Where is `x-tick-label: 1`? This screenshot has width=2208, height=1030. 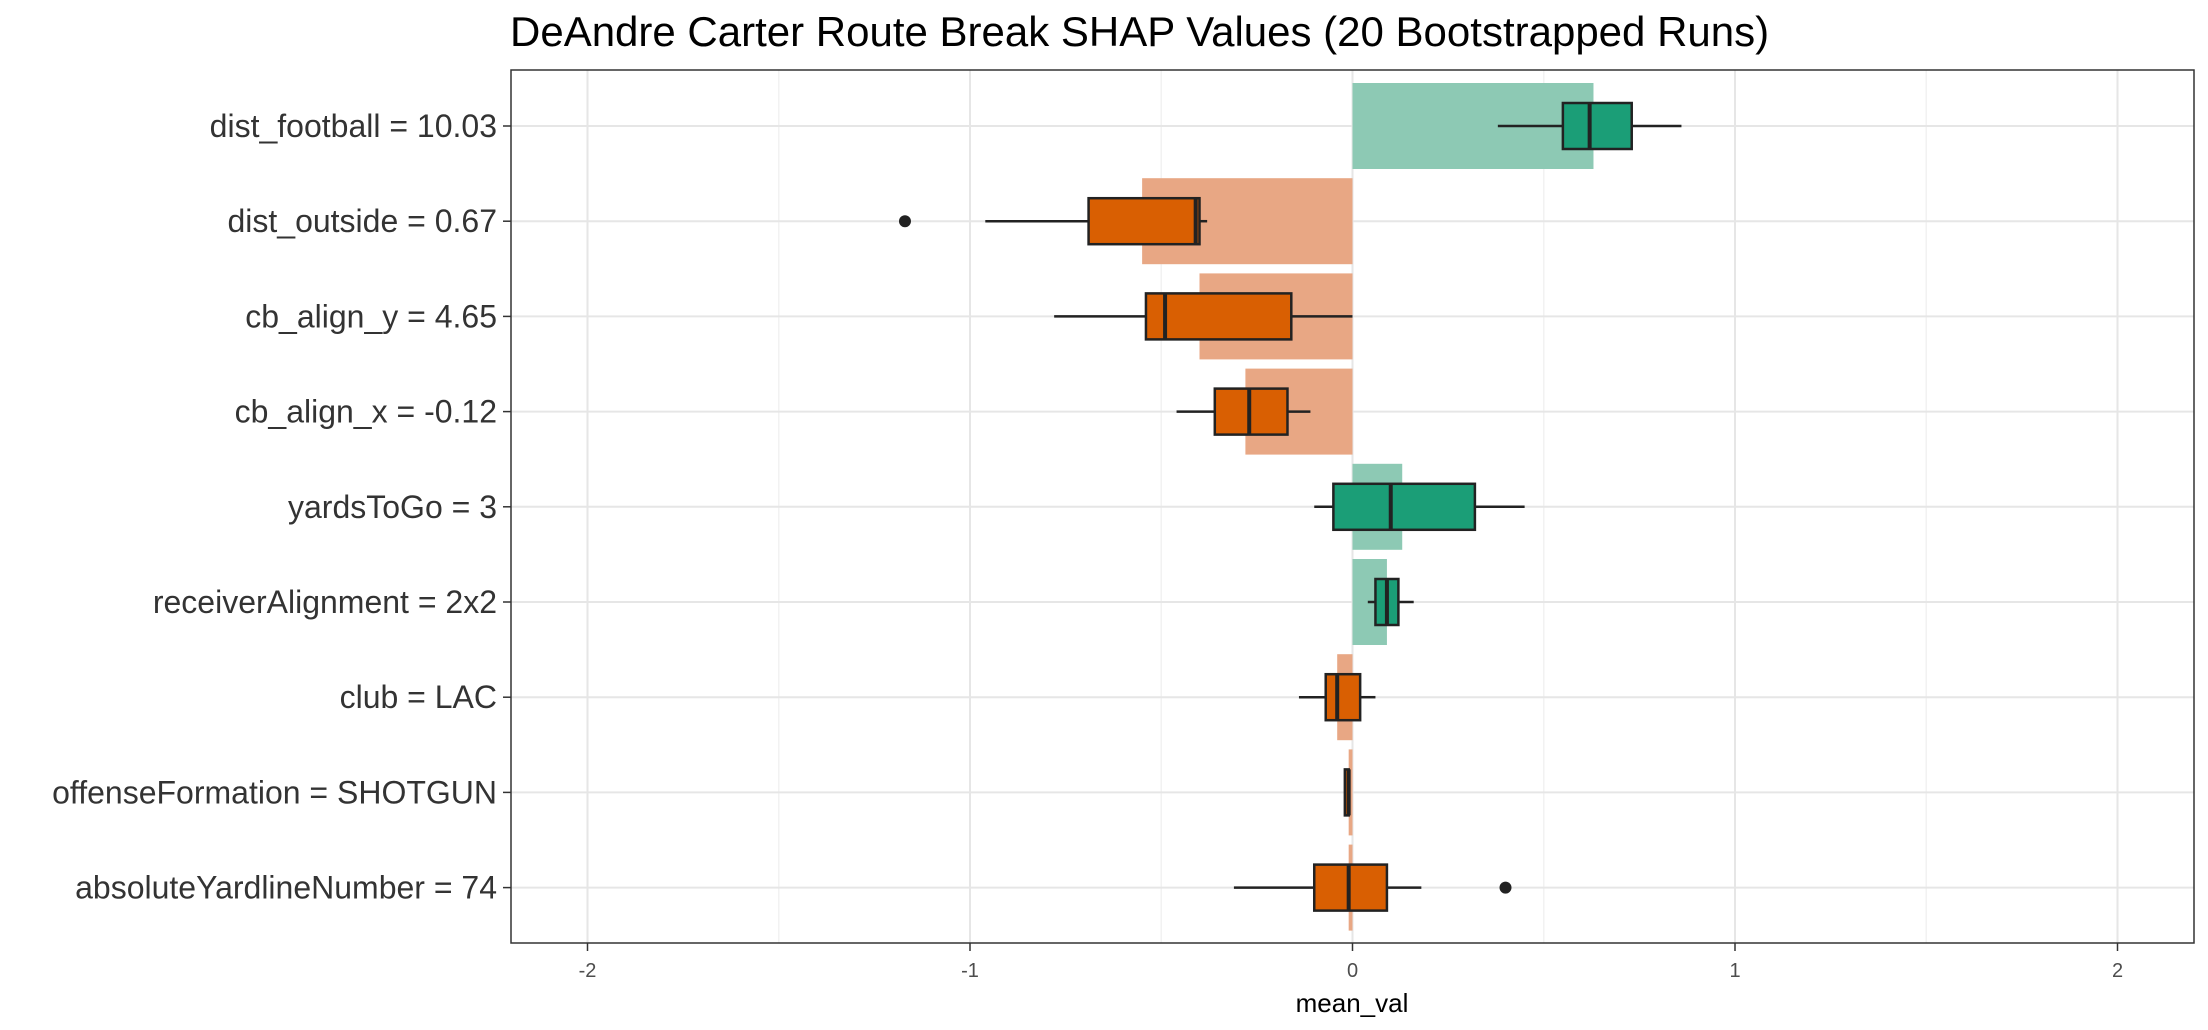 x-tick-label: 1 is located at coordinates (1734, 971).